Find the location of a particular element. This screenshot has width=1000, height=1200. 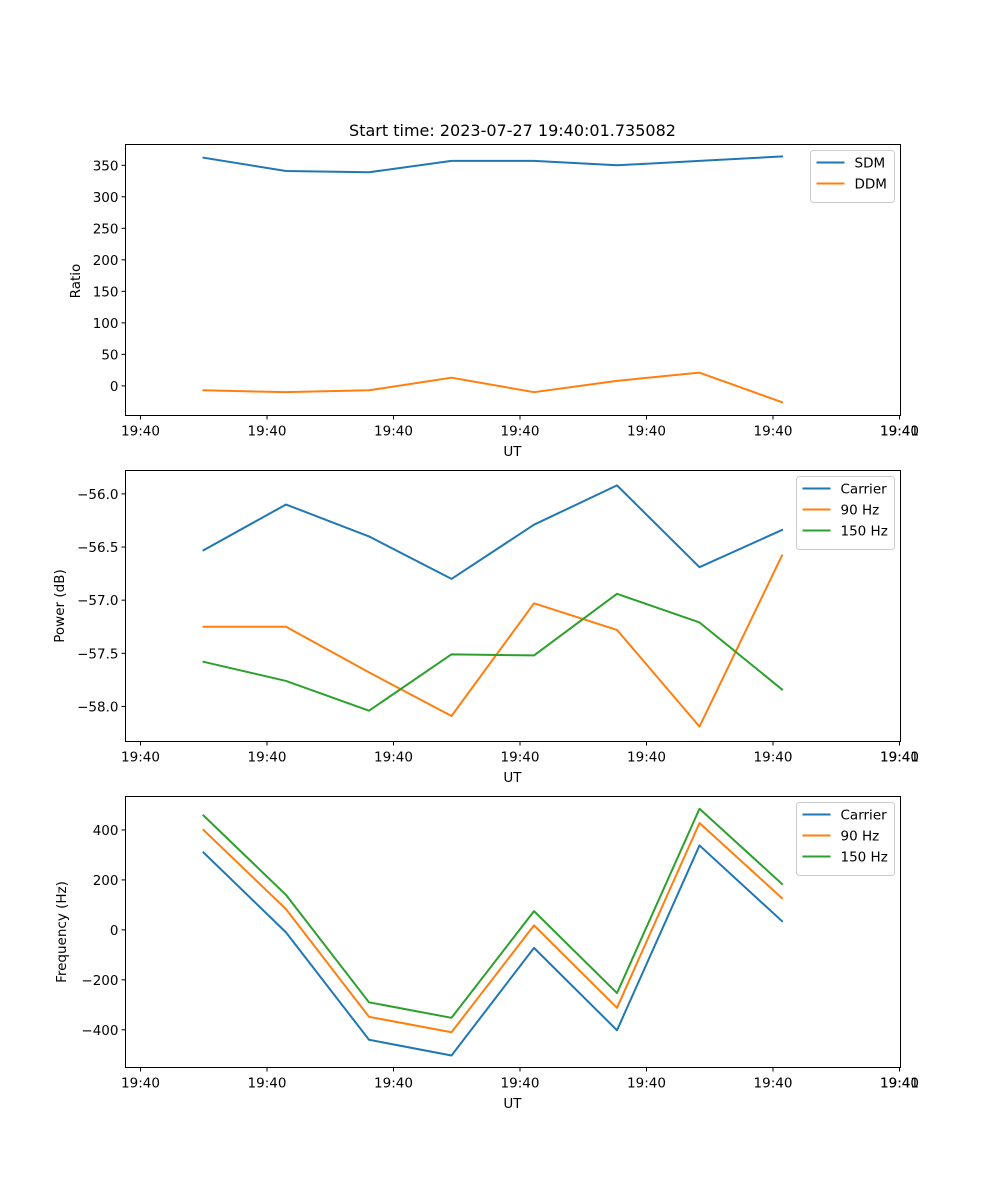

ratio-series is located at coordinates (493, 279).